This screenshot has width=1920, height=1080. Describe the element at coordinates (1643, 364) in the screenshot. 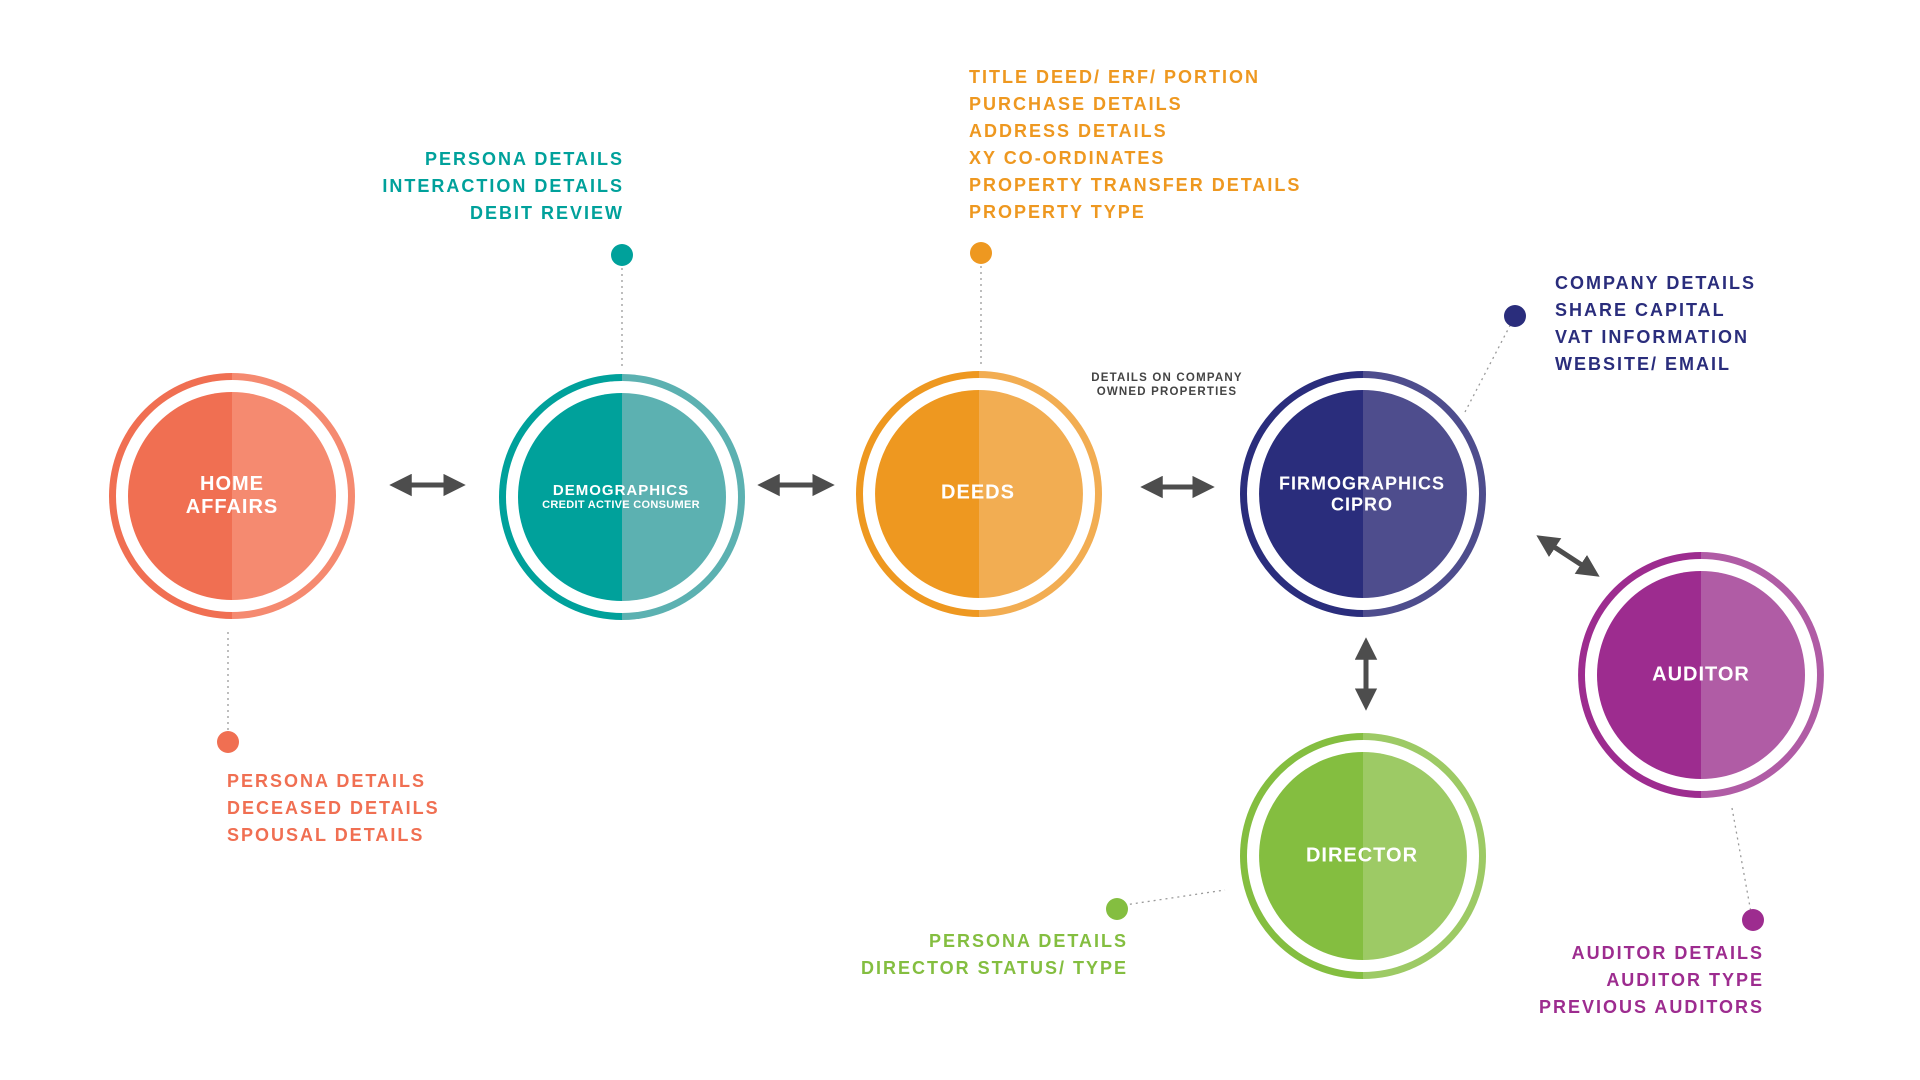

I see `detail-item: WEBSITE/ EMAIL` at that location.